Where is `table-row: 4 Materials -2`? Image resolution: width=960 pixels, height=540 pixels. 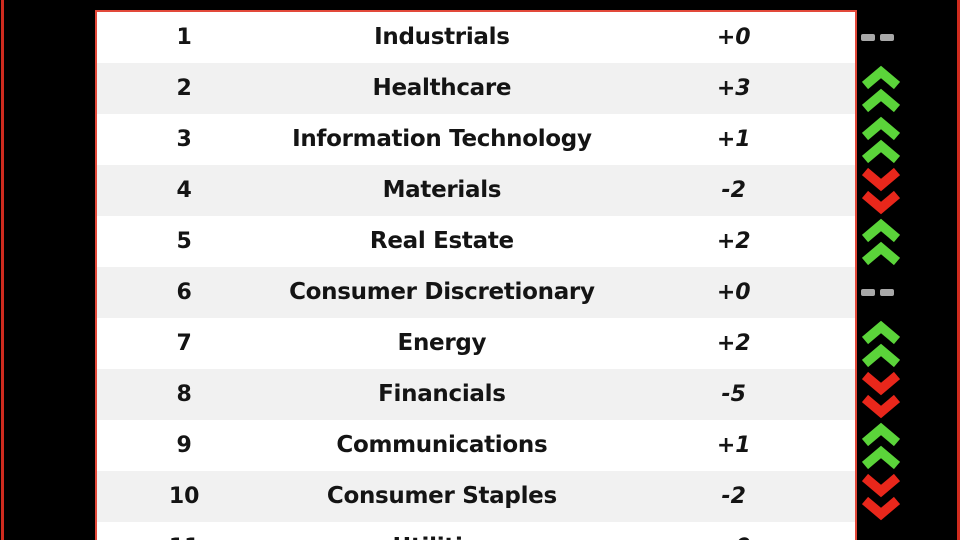 table-row: 4 Materials -2 is located at coordinates (476, 190).